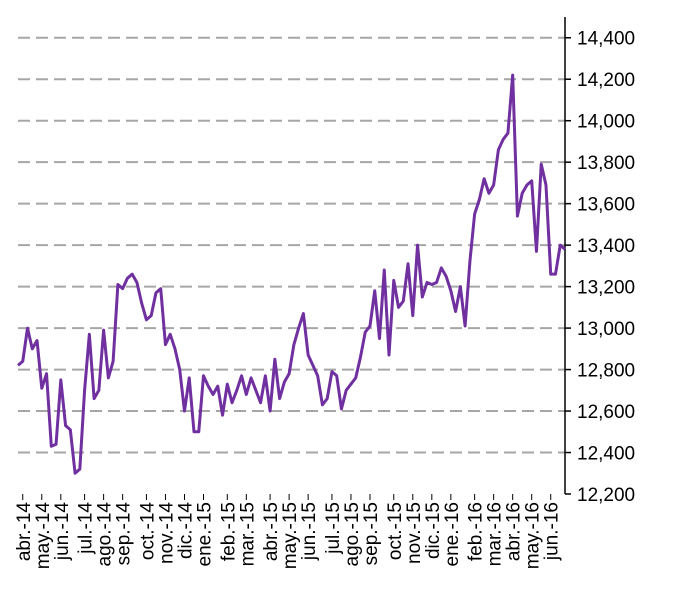  Describe the element at coordinates (606, 454) in the screenshot. I see `y-tick-label: 12,400` at that location.